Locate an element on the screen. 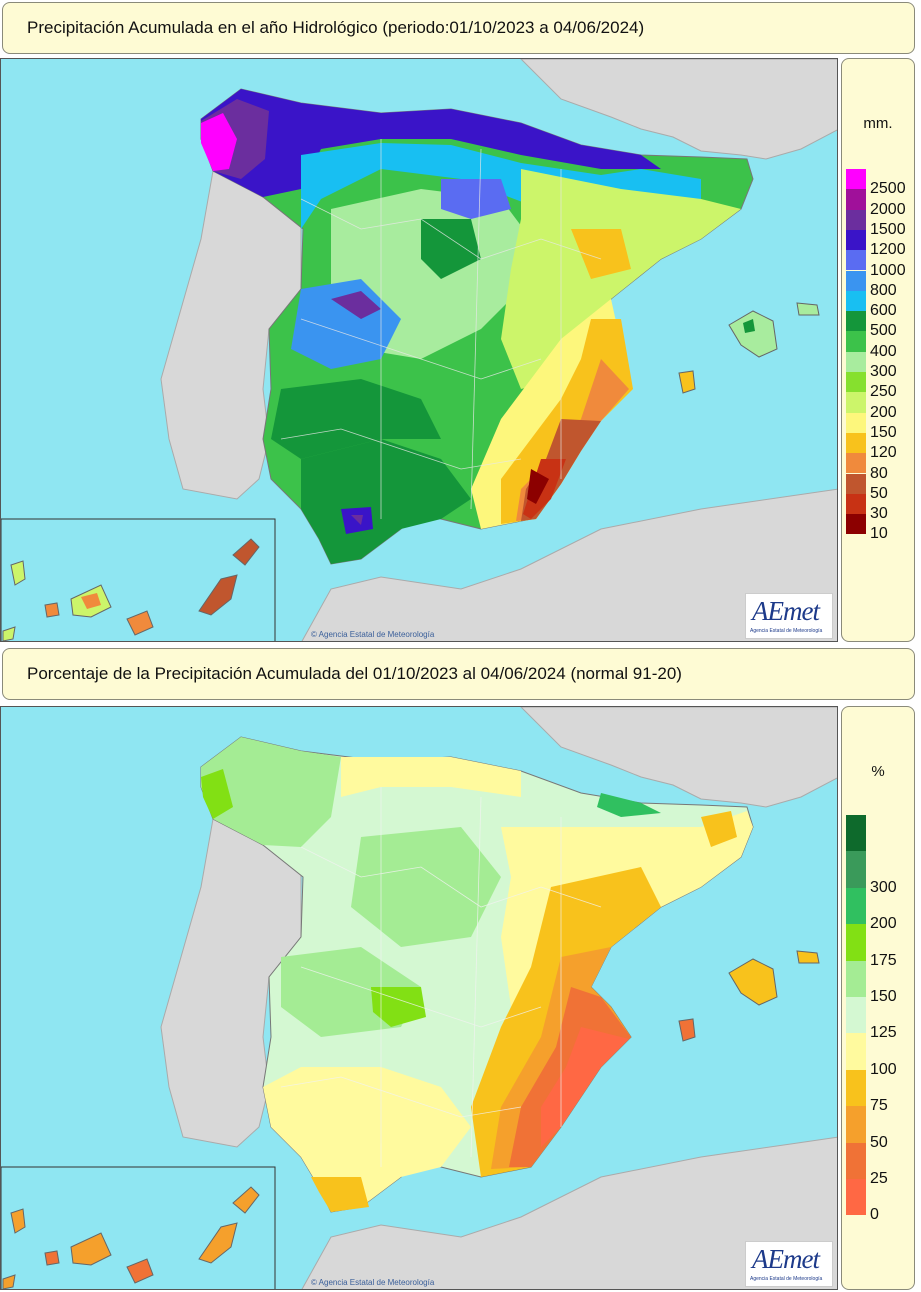 Image resolution: width=921 pixels, height=1292 pixels. top-legend-label: 150 is located at coordinates (883, 432).